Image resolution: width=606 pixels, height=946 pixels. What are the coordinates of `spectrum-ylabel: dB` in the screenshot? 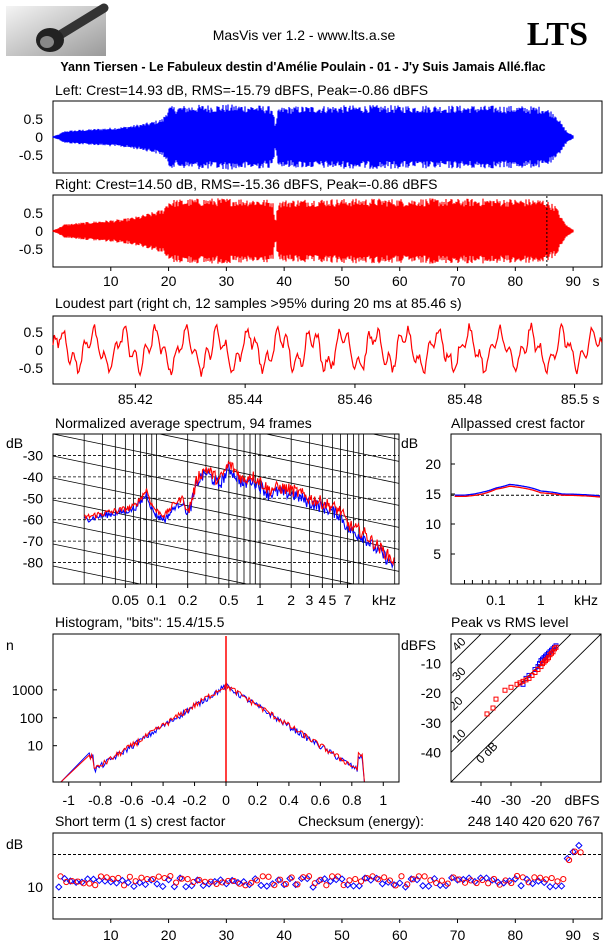 It's located at (14, 443).